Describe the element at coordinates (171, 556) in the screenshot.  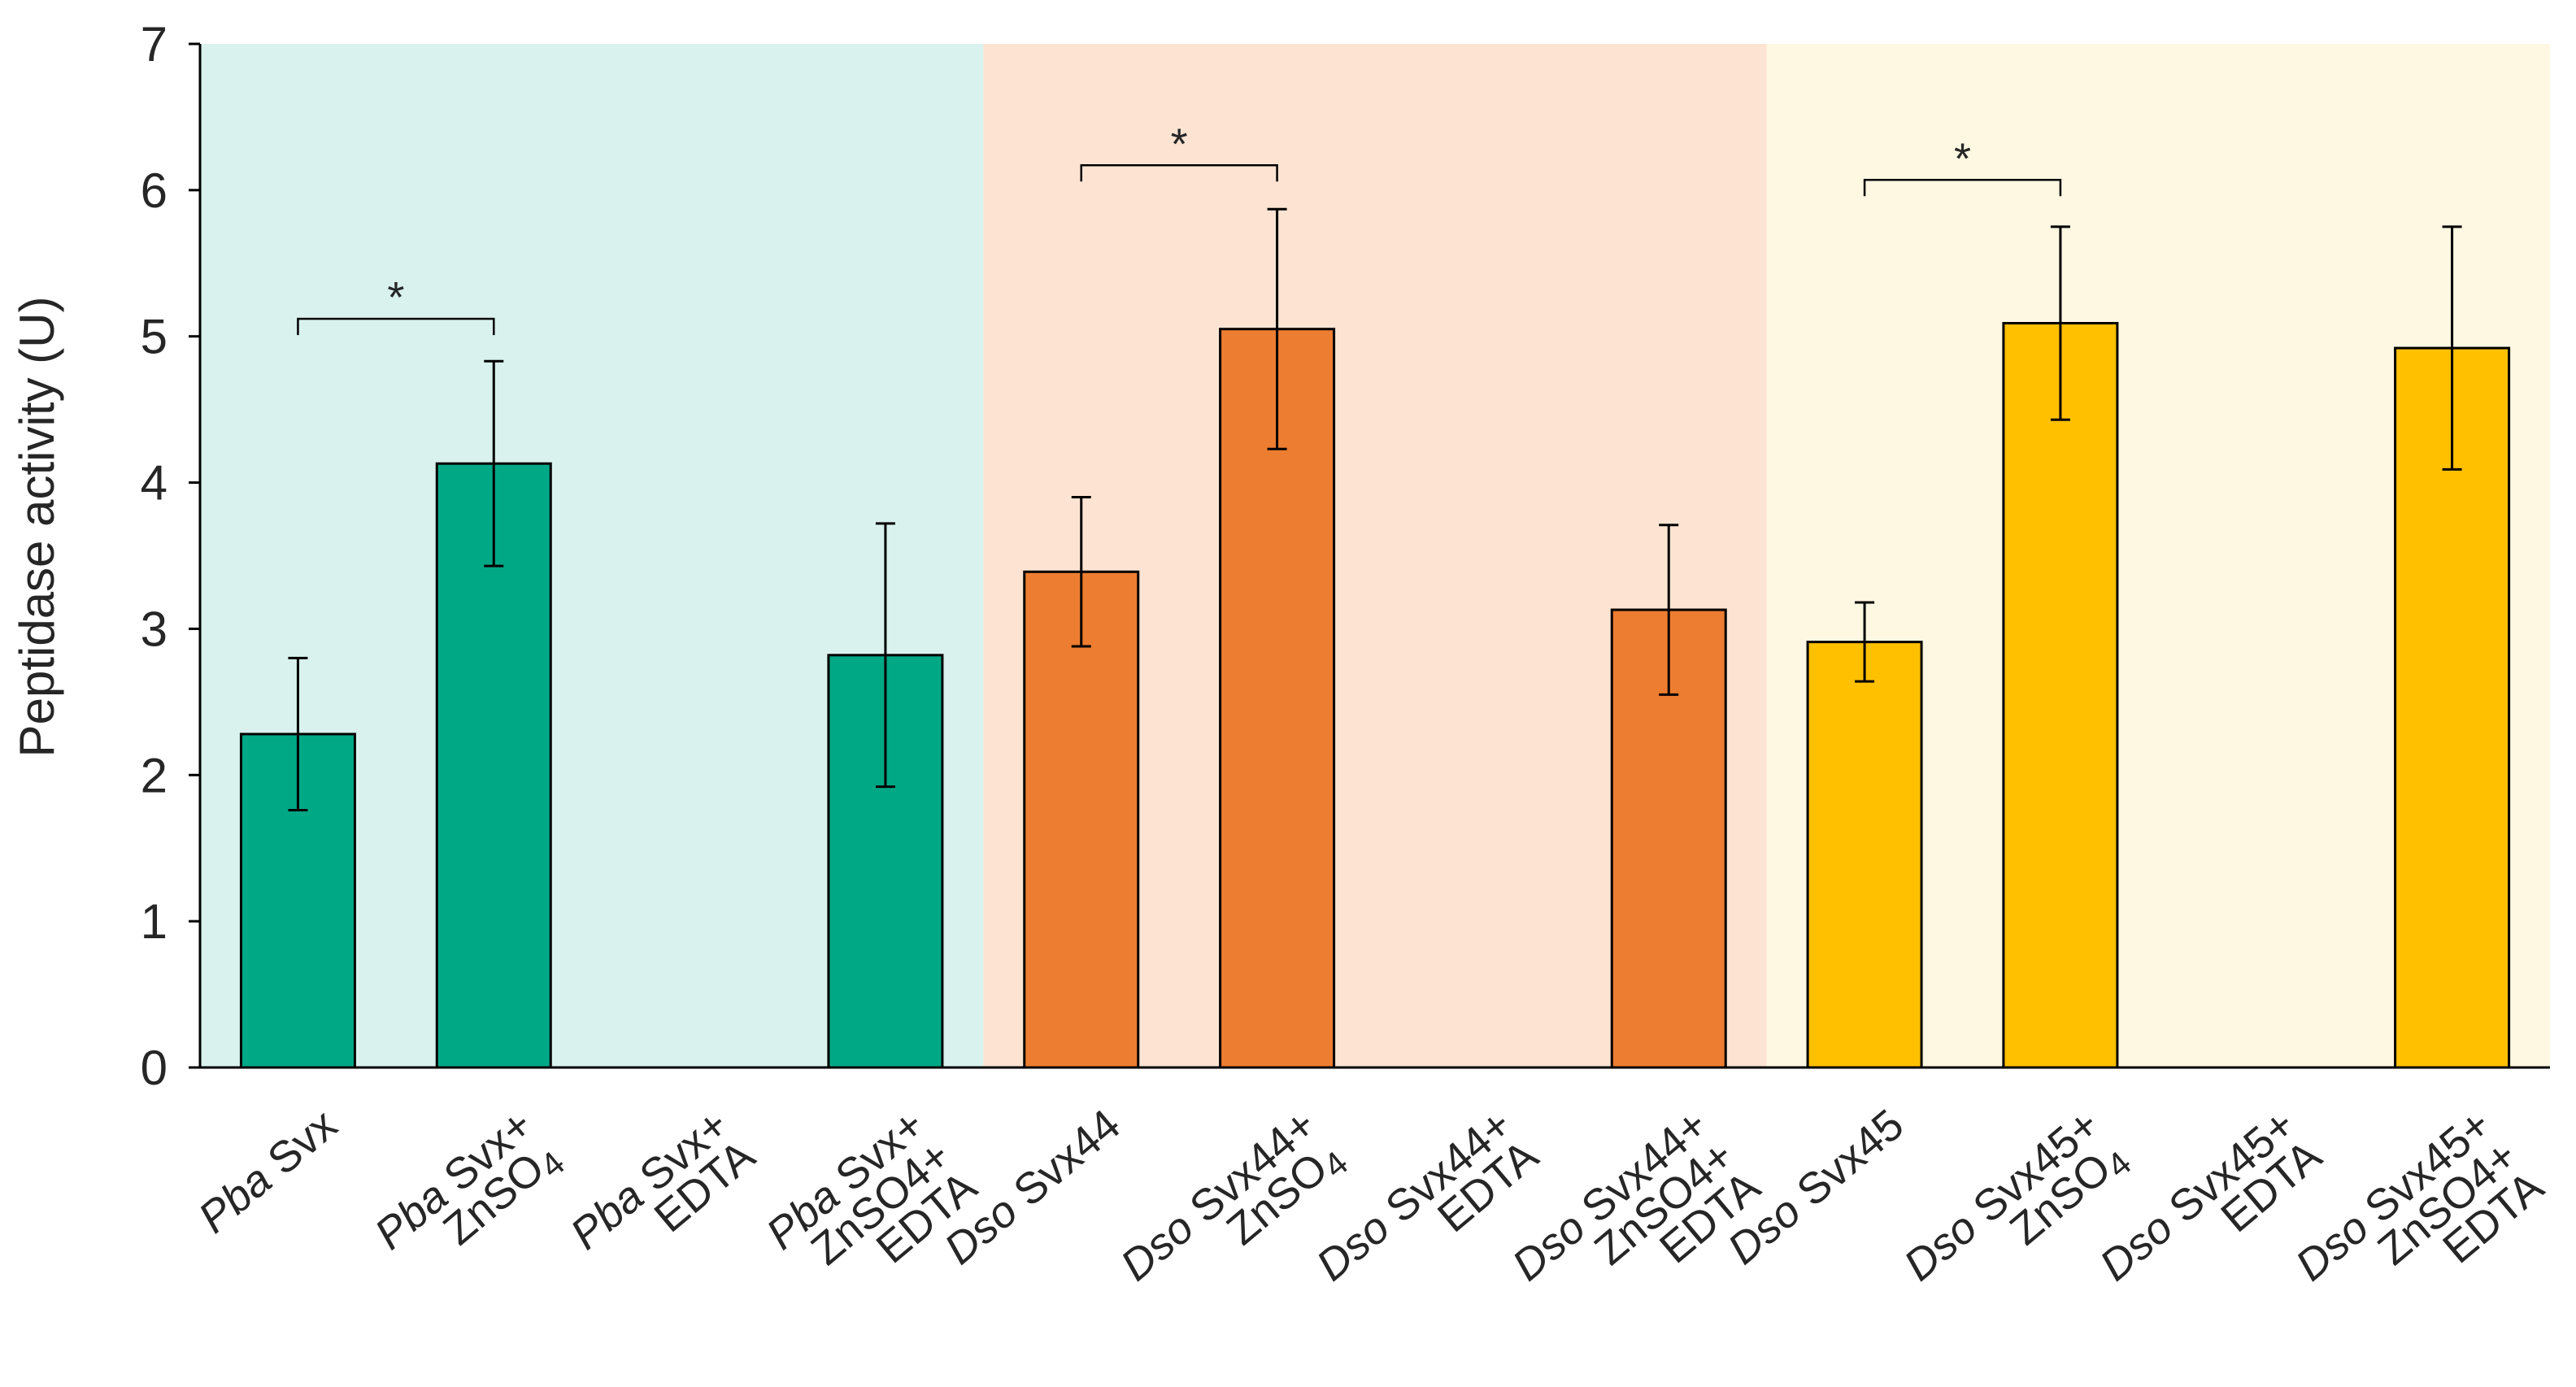
I see `y-axis-ticks: 0 1 2 3 4 5 6 7` at that location.